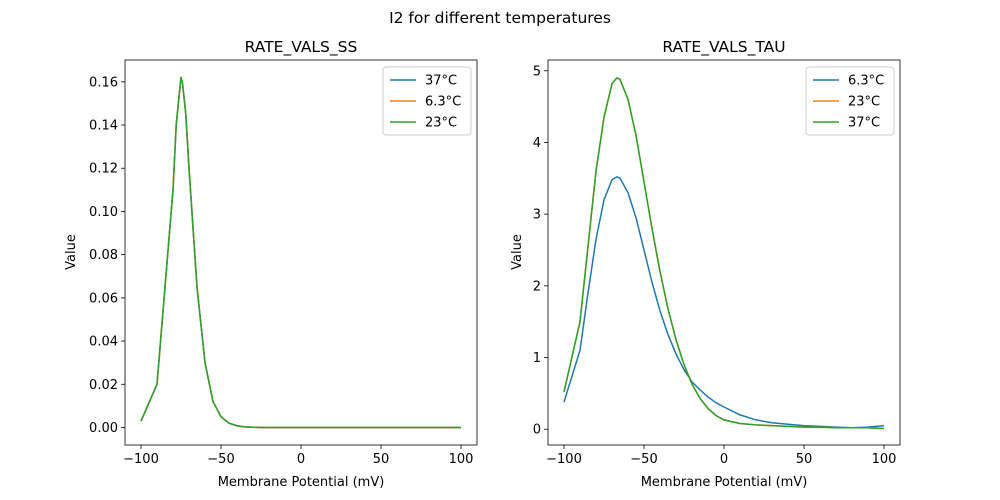 This screenshot has height=500, width=1000. What do you see at coordinates (103, 169) in the screenshot?
I see `y-tick-label: 0.12` at bounding box center [103, 169].